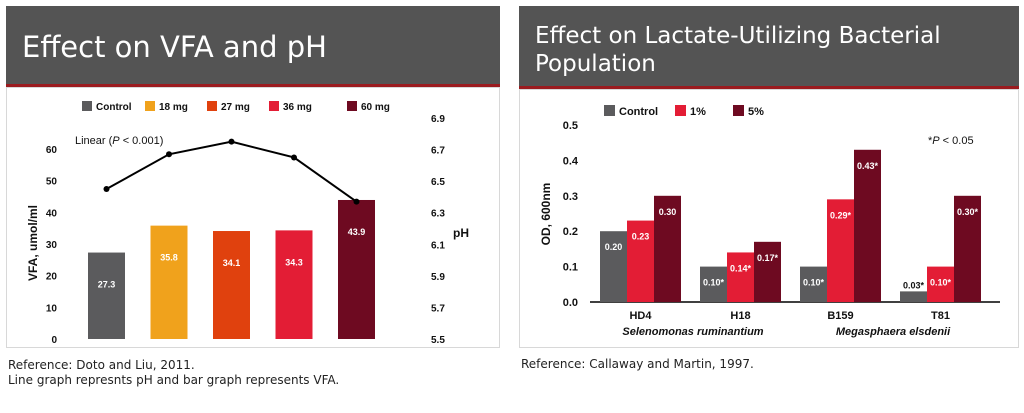 This screenshot has height=413, width=1024. I want to click on bar-value-label: 0.29*, so click(841, 215).